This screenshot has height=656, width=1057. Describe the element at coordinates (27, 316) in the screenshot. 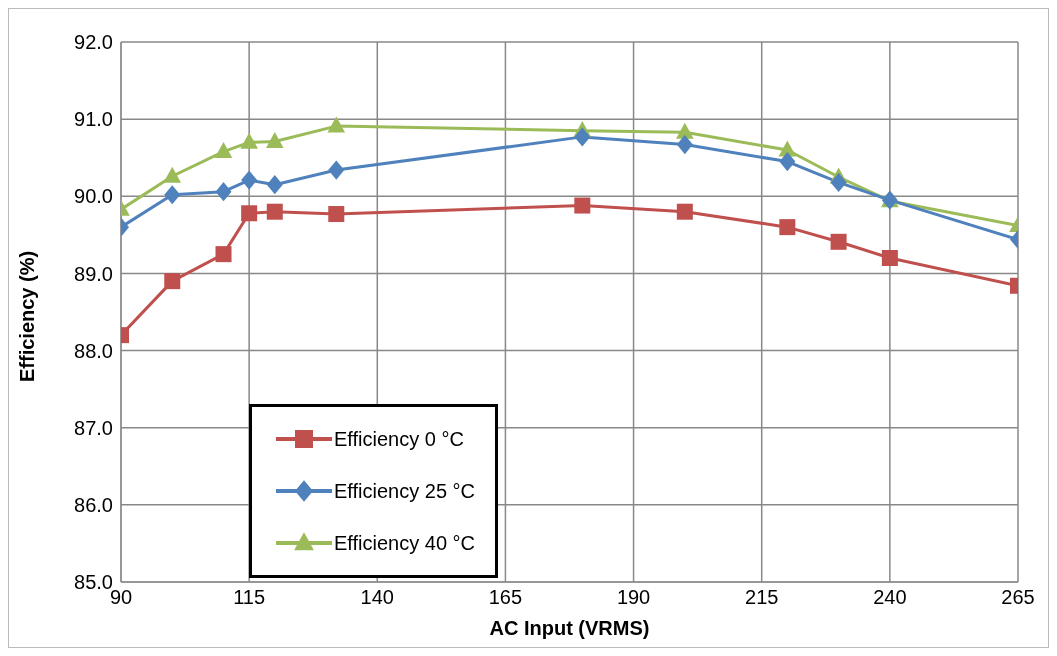

I see `y-axis-title: Efficiency (%)` at that location.